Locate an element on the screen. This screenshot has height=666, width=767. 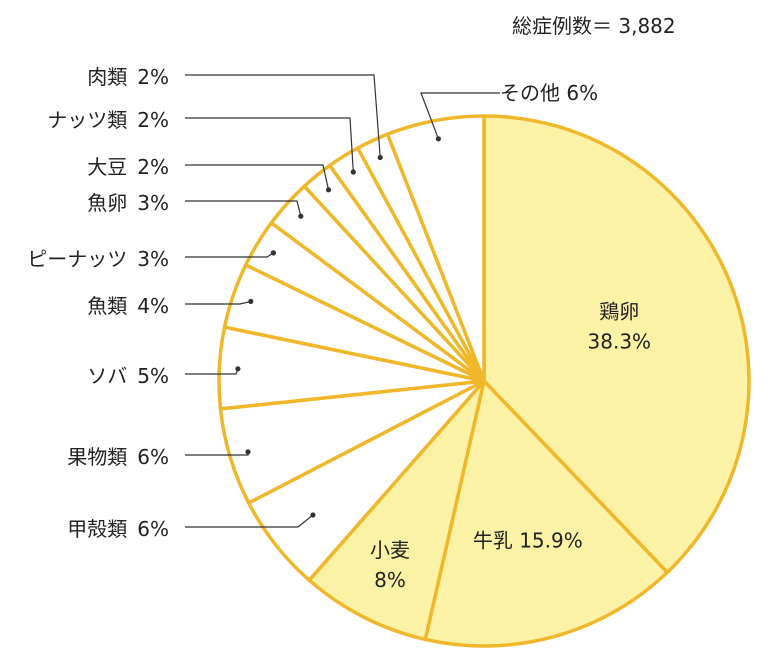
slice-10-leader-line is located at coordinates (257, 177).